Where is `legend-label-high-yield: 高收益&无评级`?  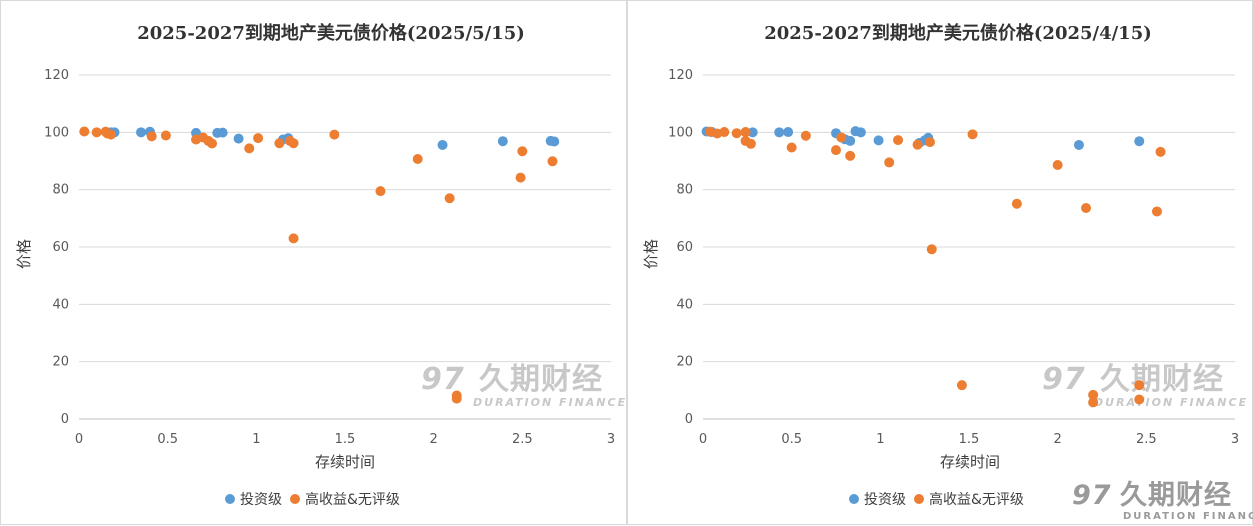
legend-label-high-yield: 高收益&无评级 is located at coordinates (352, 499).